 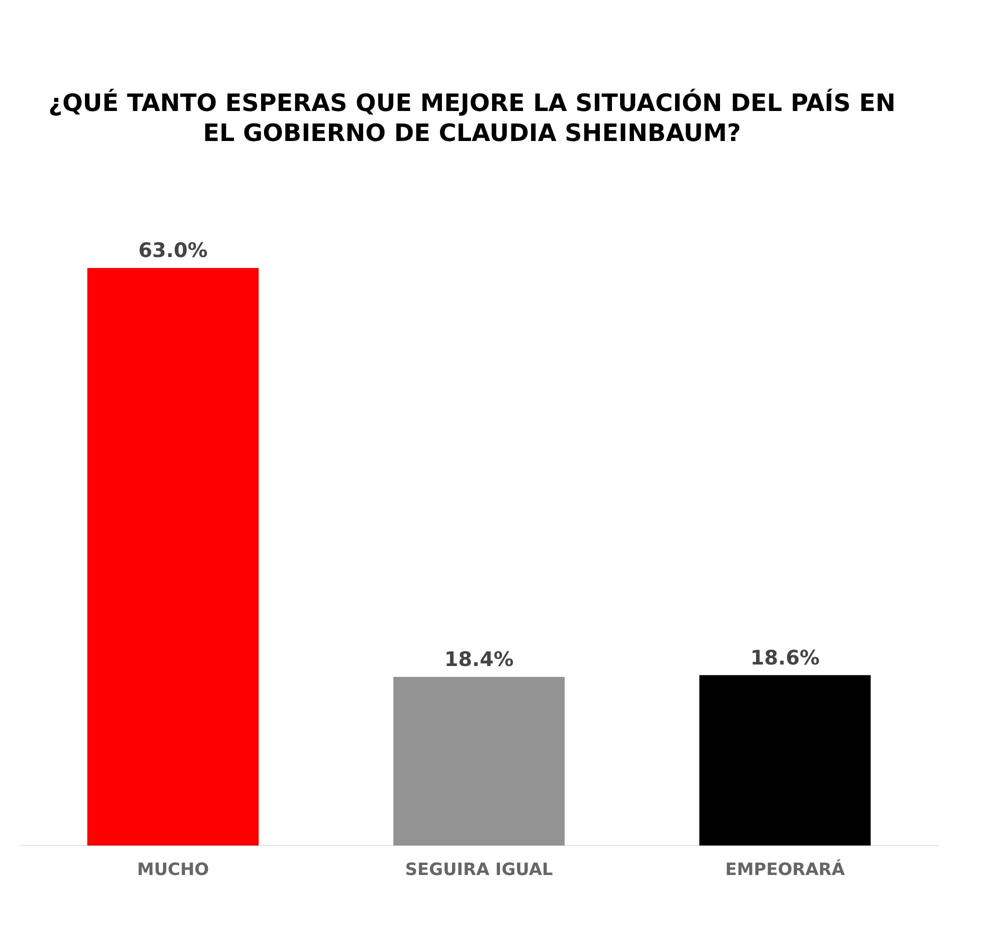 What do you see at coordinates (173, 870) in the screenshot?
I see `x-tick-label: MUCHO` at bounding box center [173, 870].